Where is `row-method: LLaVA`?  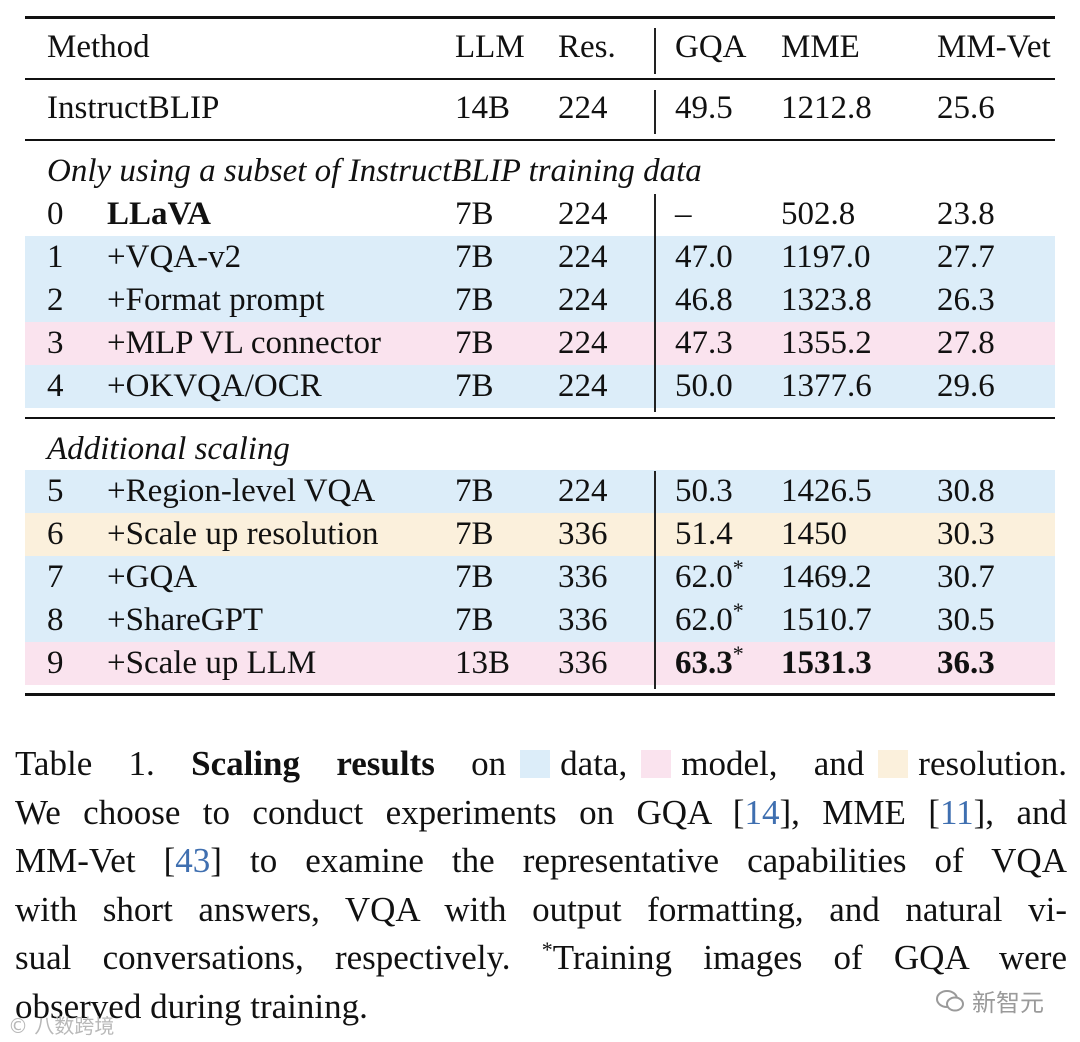 row-method: LLaVA is located at coordinates (159, 214).